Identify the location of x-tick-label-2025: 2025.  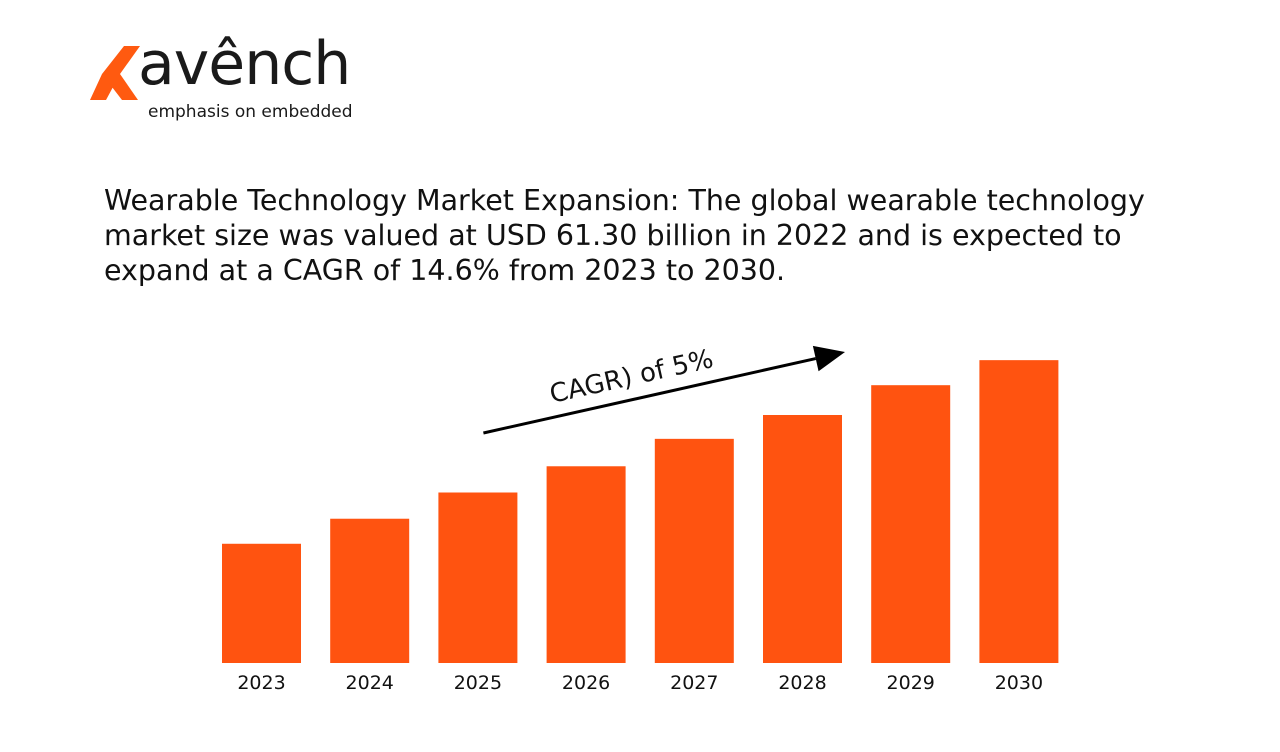
(478, 683).